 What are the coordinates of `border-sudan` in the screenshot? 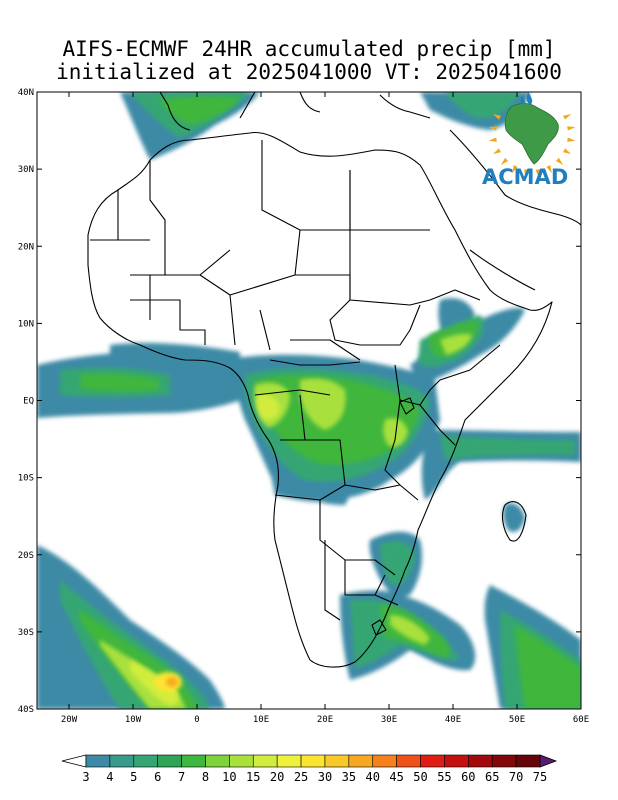 It's located at (375, 288).